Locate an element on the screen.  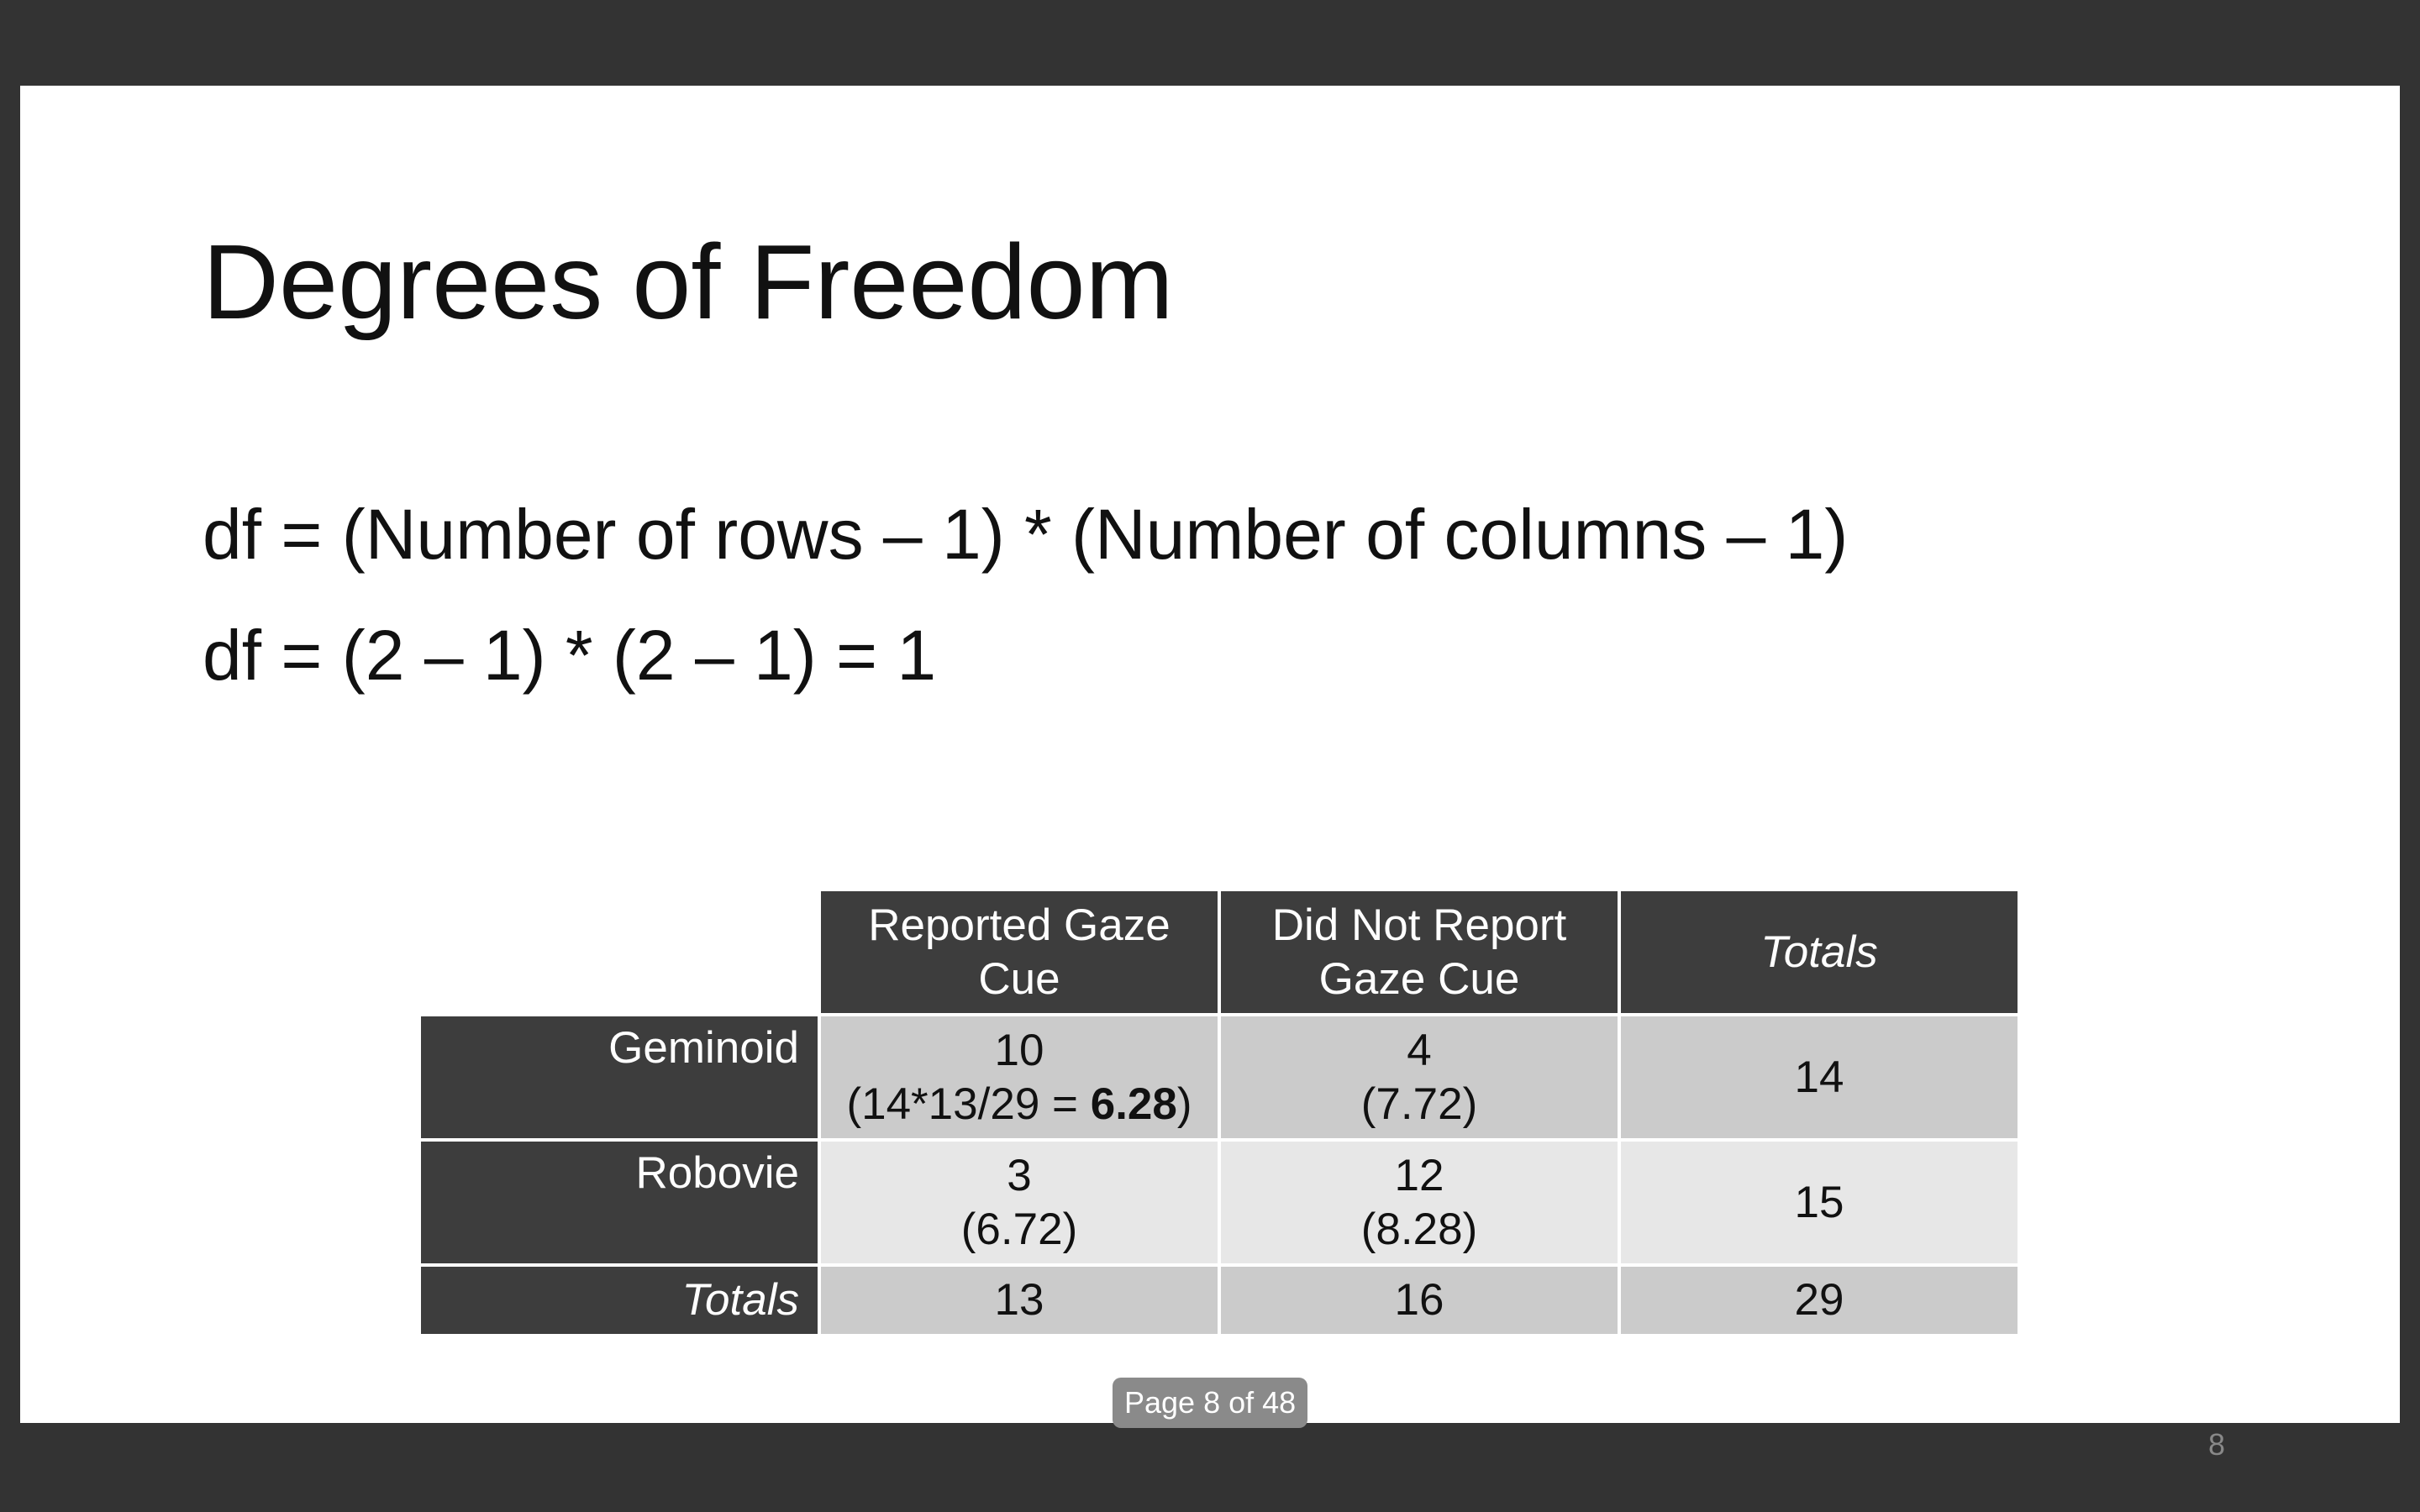
slide-title: Degrees of Freedom is located at coordinates (688, 282).